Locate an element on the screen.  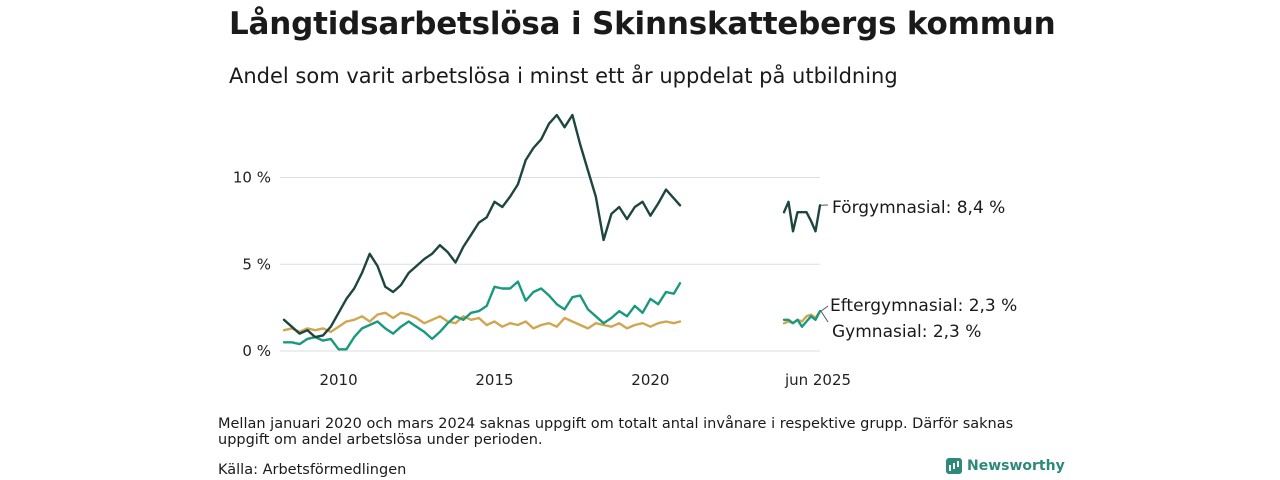
x-tick-label: 2015 is located at coordinates (494, 380).